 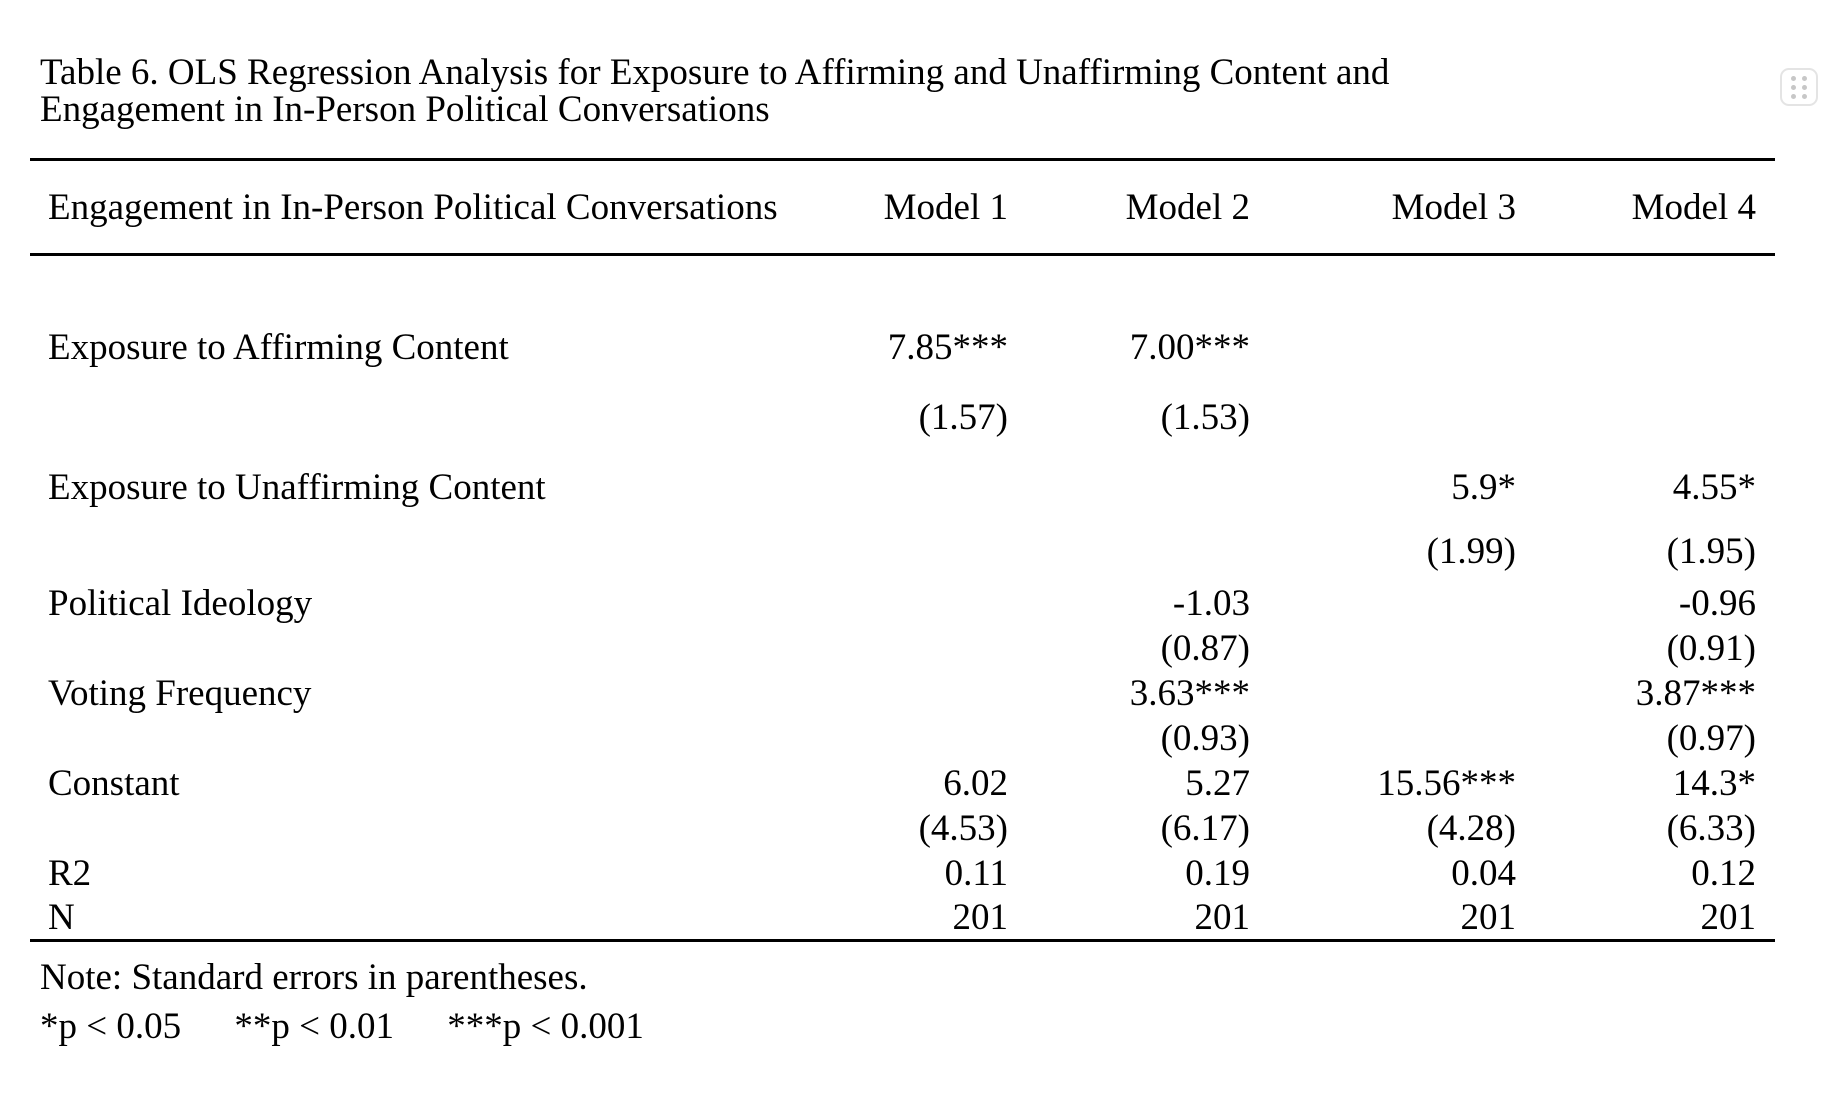 What do you see at coordinates (545, 1026) in the screenshot?
I see `sig-p-001: ***p < 0.001` at bounding box center [545, 1026].